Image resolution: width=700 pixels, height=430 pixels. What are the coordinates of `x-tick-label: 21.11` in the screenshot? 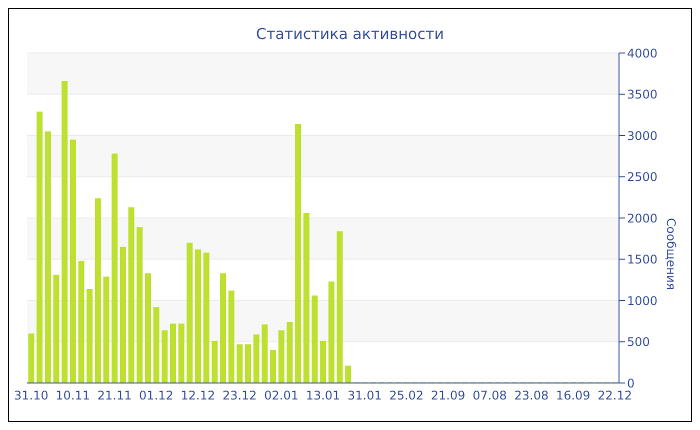 It's located at (114, 395).